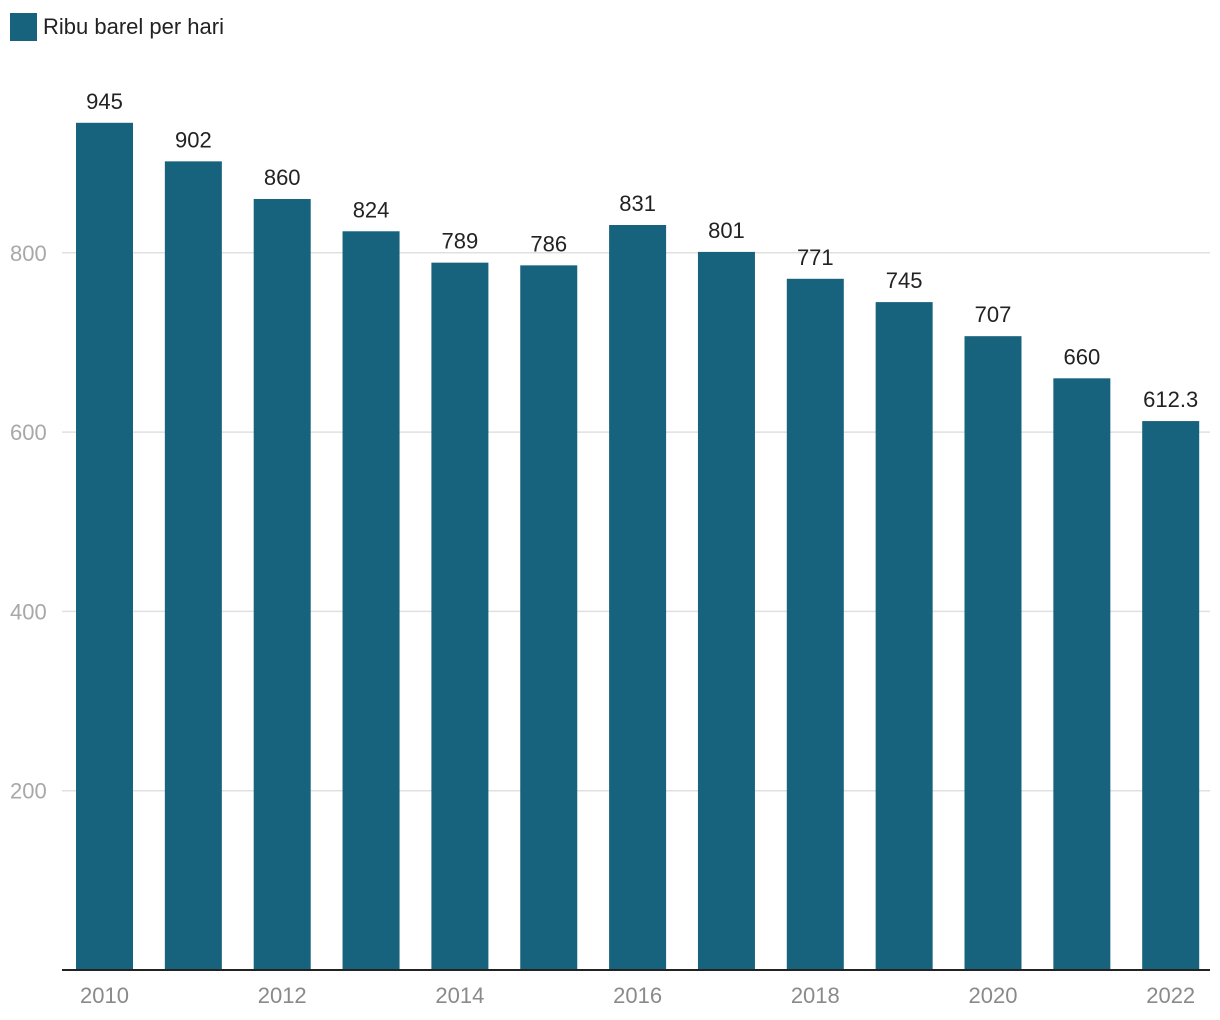  What do you see at coordinates (904, 280) in the screenshot?
I see `data-label: 745` at bounding box center [904, 280].